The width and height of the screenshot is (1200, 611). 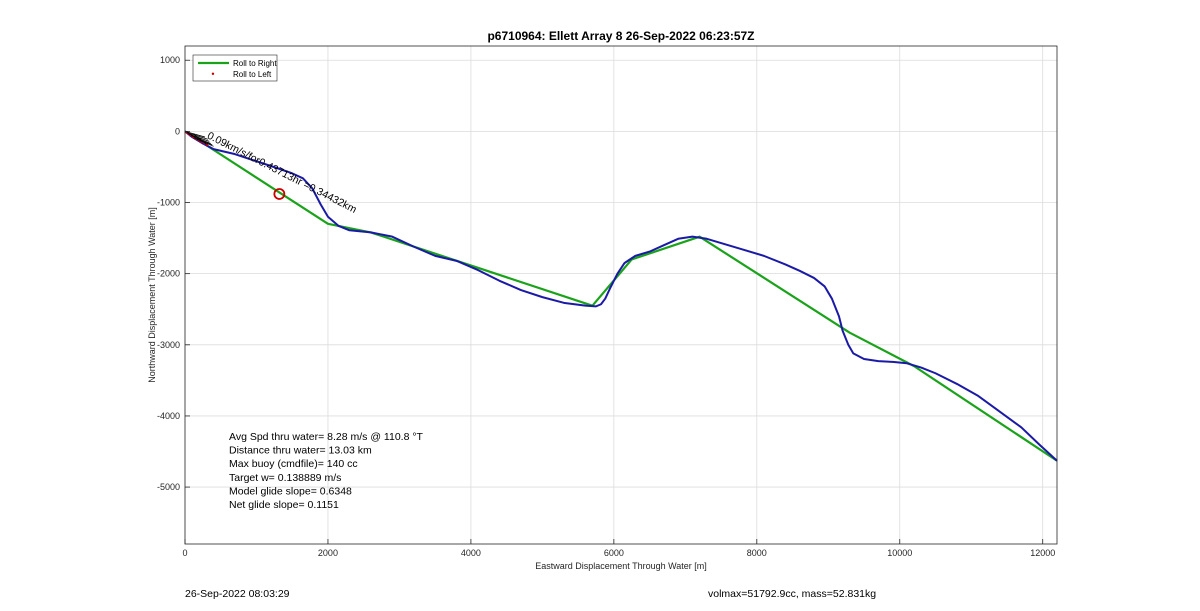 I want to click on annotation-layer: 0.09km/s/for0.43713hr =0.34432km, so click(x=271, y=173).